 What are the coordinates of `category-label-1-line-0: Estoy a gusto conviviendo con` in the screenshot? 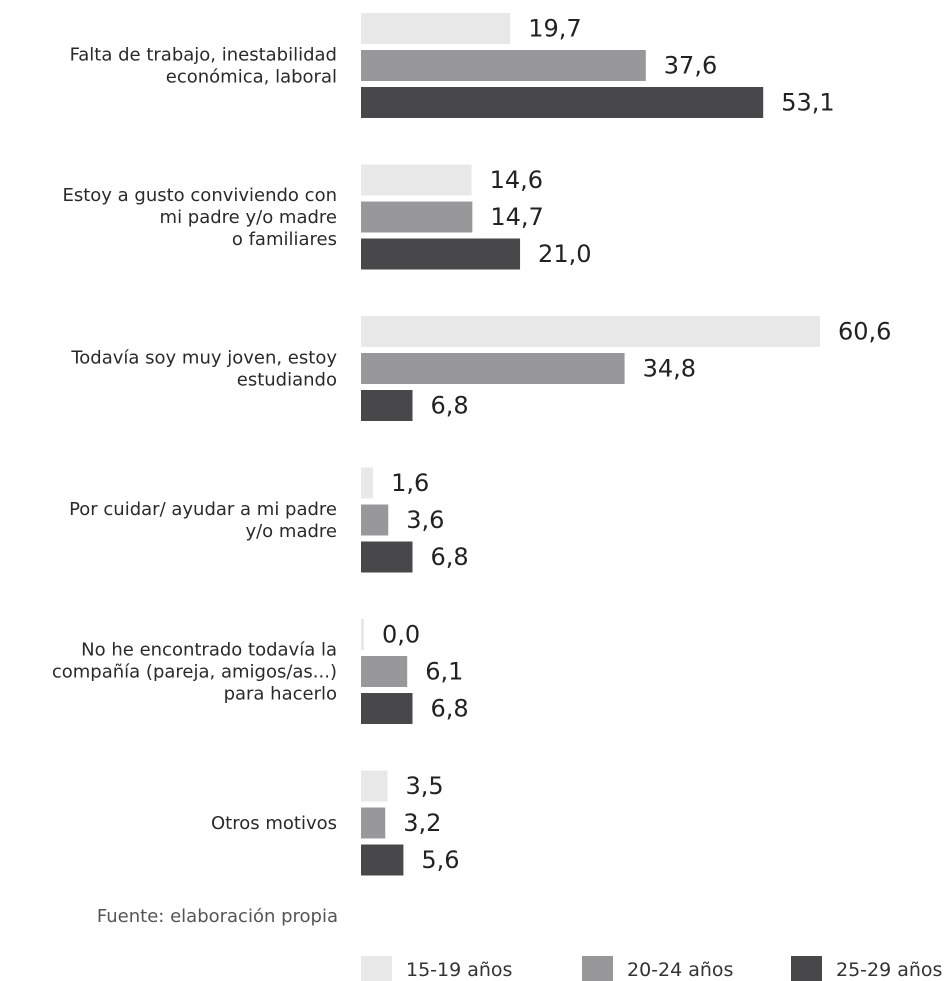 It's located at (199, 195).